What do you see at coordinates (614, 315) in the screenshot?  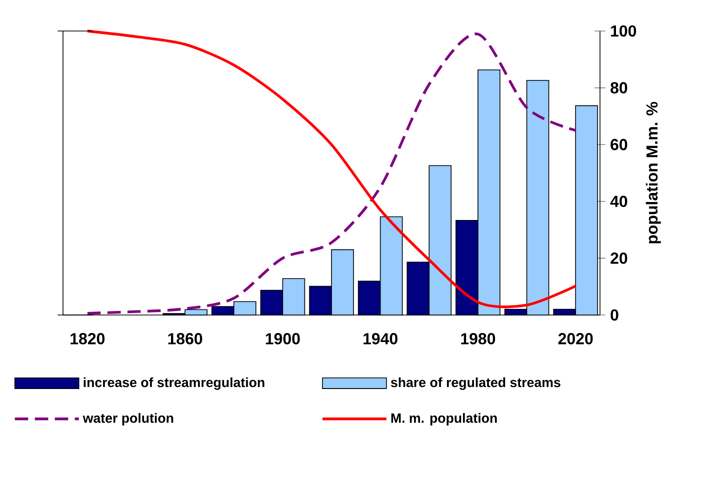 I see `y-tick-label: 0` at bounding box center [614, 315].